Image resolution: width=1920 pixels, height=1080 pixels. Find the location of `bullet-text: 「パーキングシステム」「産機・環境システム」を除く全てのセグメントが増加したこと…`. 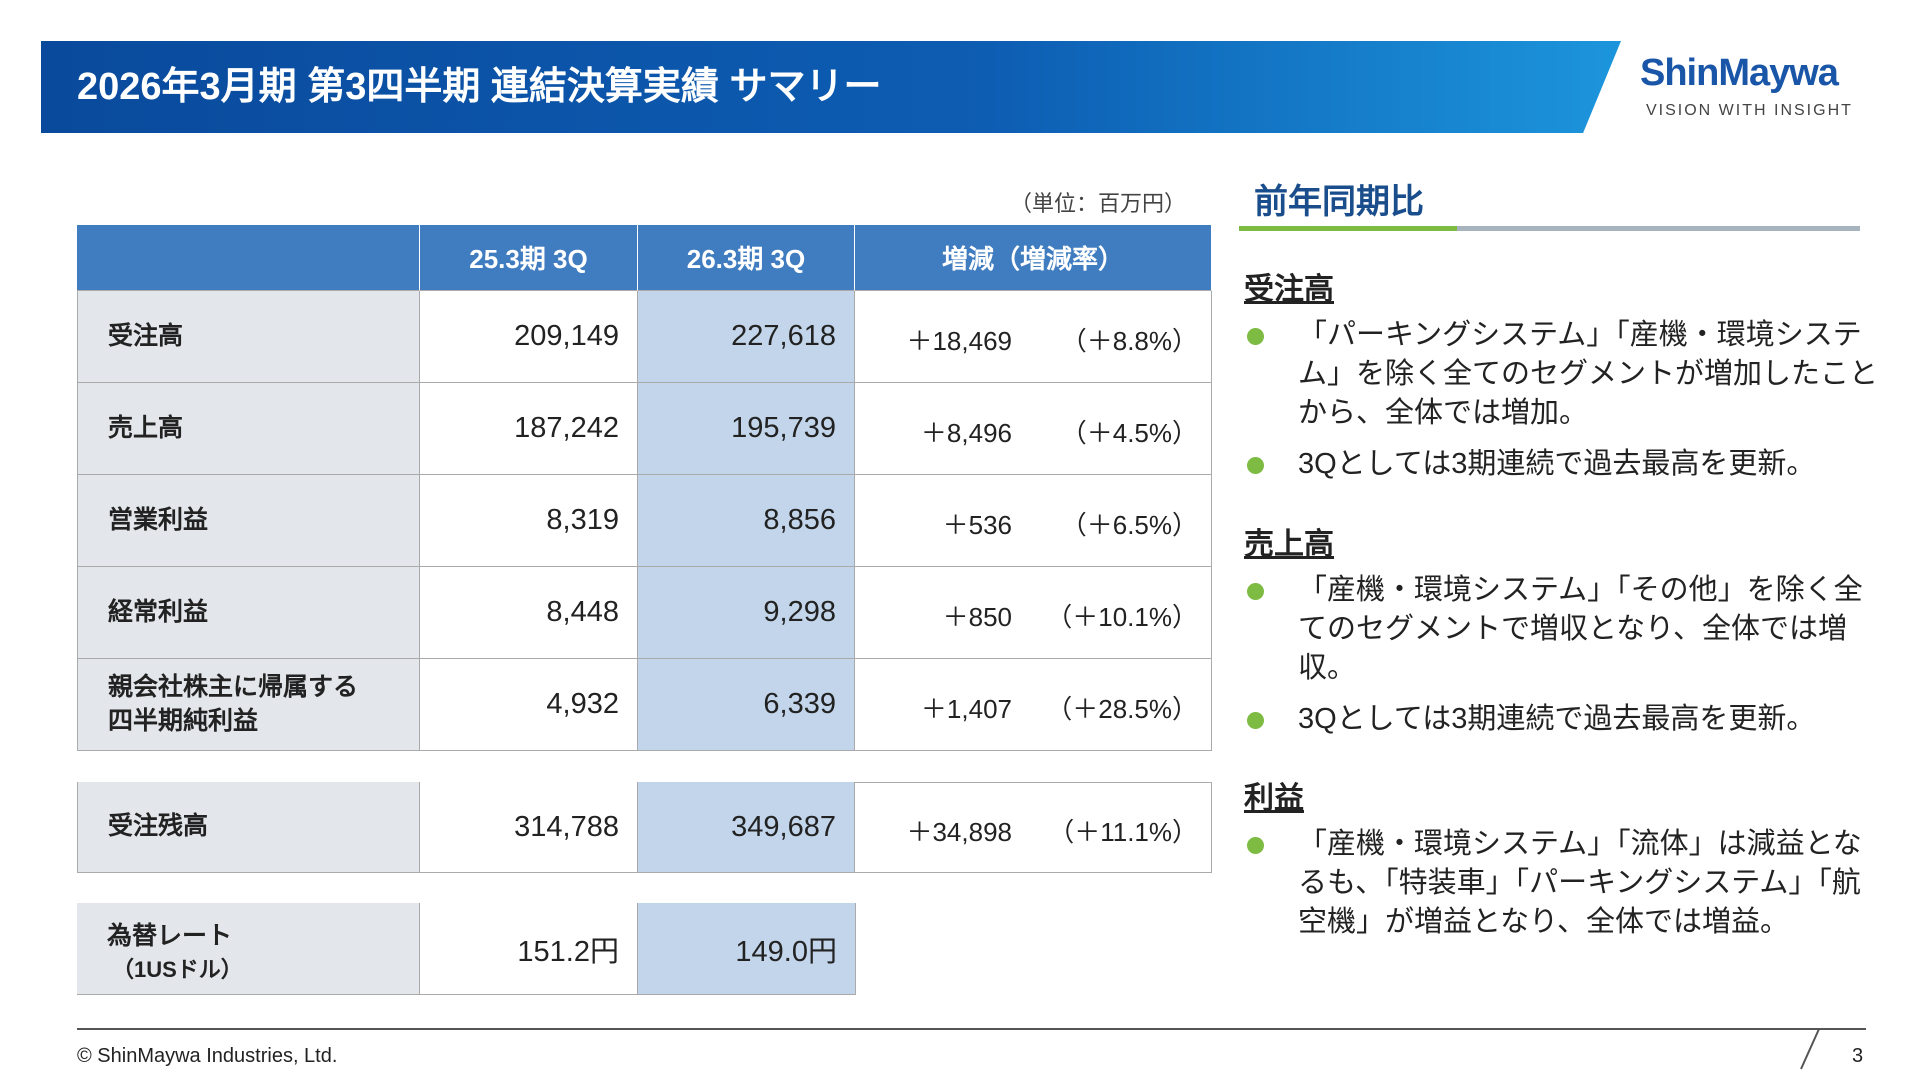

bullet-text: 「パーキングシステム」「産機・環境システム」を除く全てのセグメントが増加したこと… is located at coordinates (1588, 374).